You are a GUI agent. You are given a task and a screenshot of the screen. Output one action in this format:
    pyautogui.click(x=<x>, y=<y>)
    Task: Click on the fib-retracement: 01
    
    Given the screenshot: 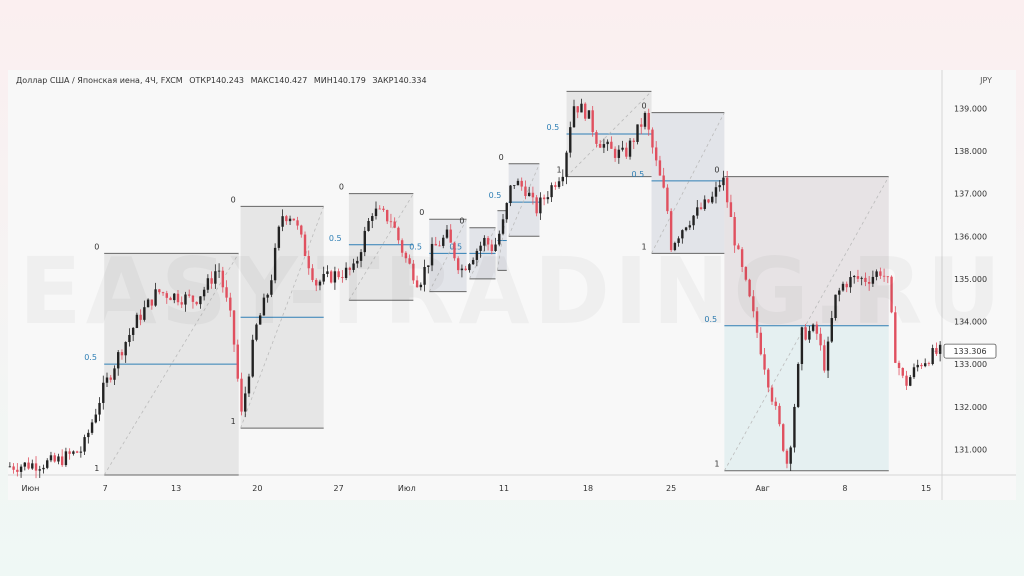 What is the action you would take?
    pyautogui.click(x=278, y=312)
    